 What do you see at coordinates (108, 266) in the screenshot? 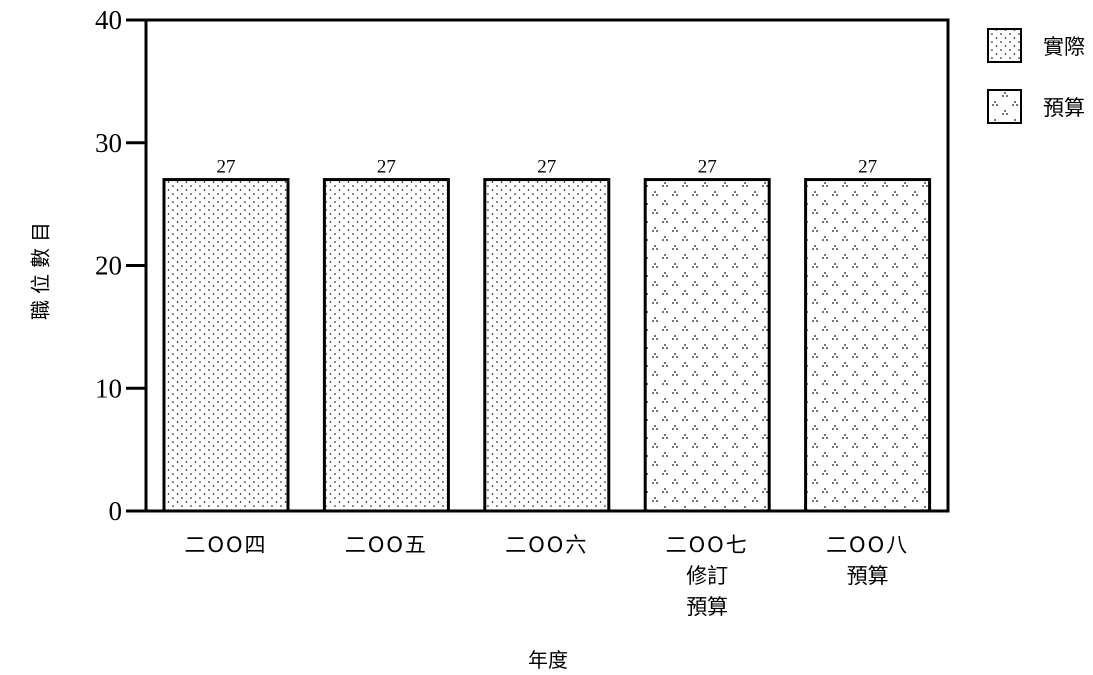
I see `y-tick-label: 20` at bounding box center [108, 266].